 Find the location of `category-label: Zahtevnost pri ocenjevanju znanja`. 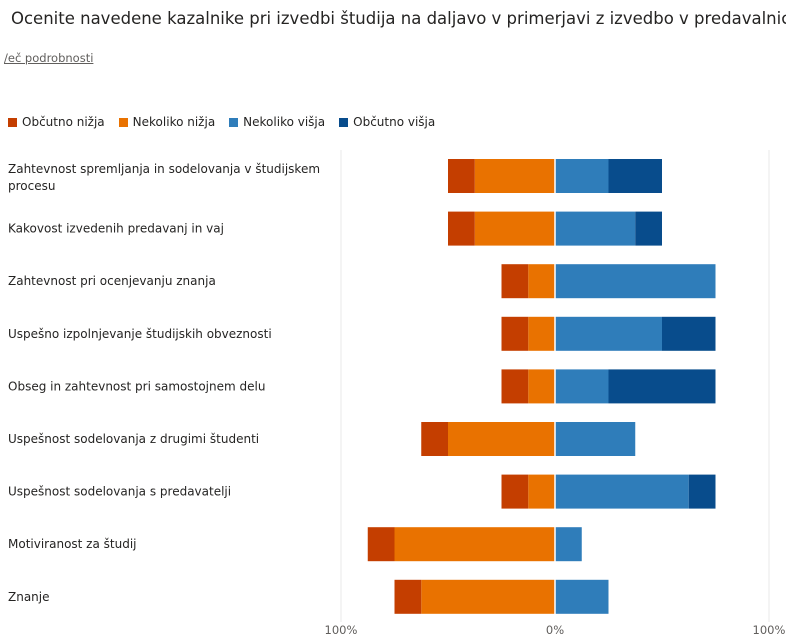

category-label: Zahtevnost pri ocenjevanju znanja is located at coordinates (112, 281).